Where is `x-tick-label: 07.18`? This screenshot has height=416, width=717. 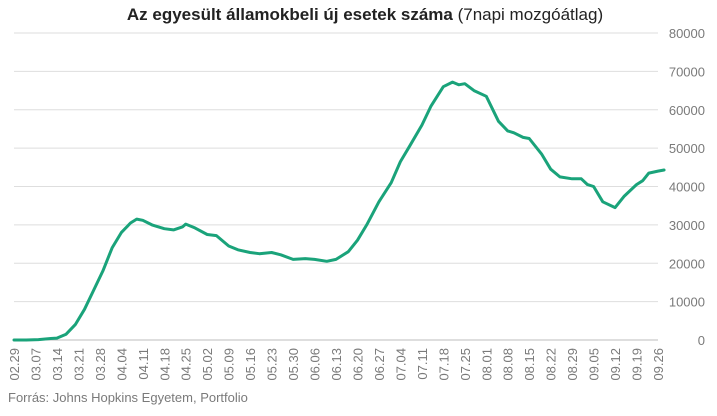 x-tick-label: 07.18 is located at coordinates (443, 364).